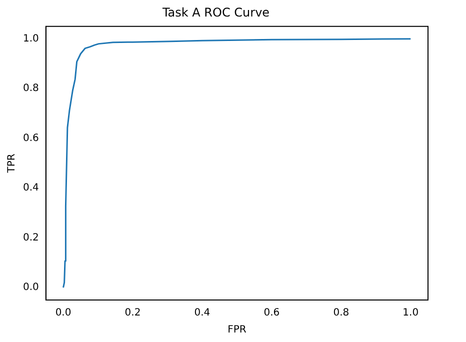 The height and width of the screenshot is (342, 466). What do you see at coordinates (30, 138) in the screenshot?
I see `y-tick-label: 0.6` at bounding box center [30, 138].